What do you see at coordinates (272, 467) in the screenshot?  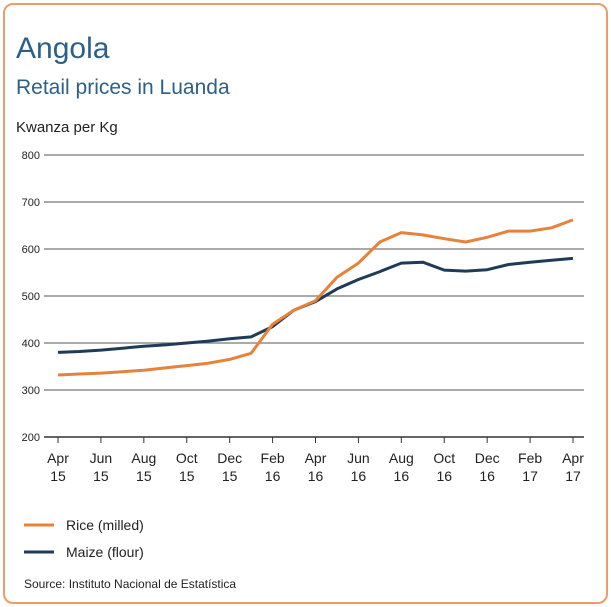 I see `x-tick-label: Feb 16` at bounding box center [272, 467].